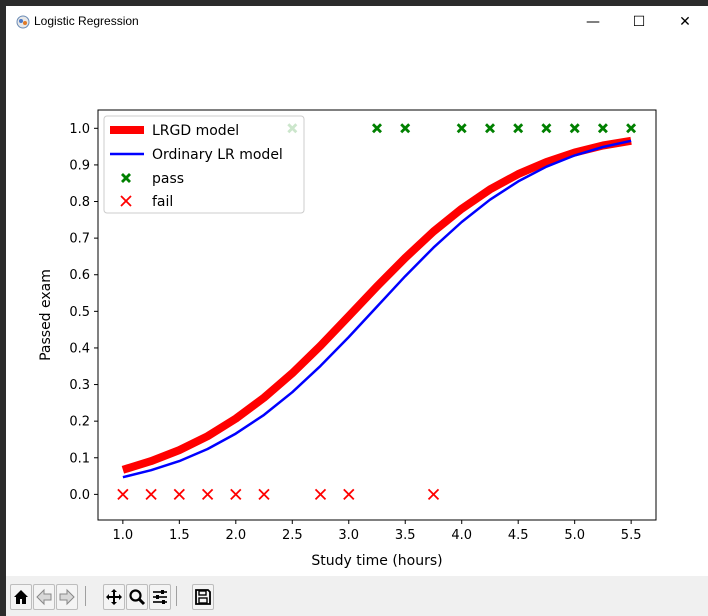  What do you see at coordinates (79, 458) in the screenshot?
I see `y-tick-label: 0.1` at bounding box center [79, 458].